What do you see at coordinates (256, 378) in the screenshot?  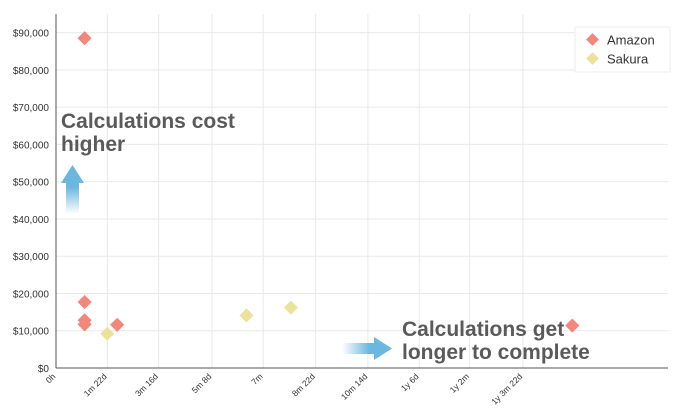 I see `x-tick-label: 7m` at bounding box center [256, 378].